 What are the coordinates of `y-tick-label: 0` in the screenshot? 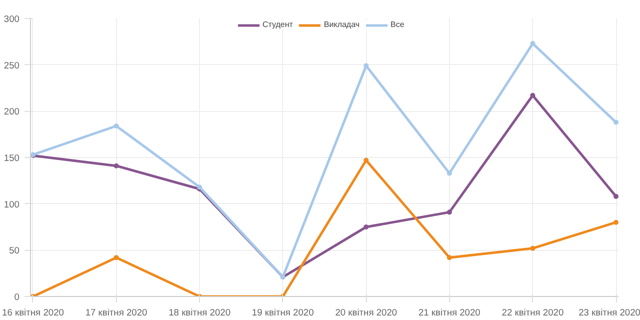 It's located at (17, 297).